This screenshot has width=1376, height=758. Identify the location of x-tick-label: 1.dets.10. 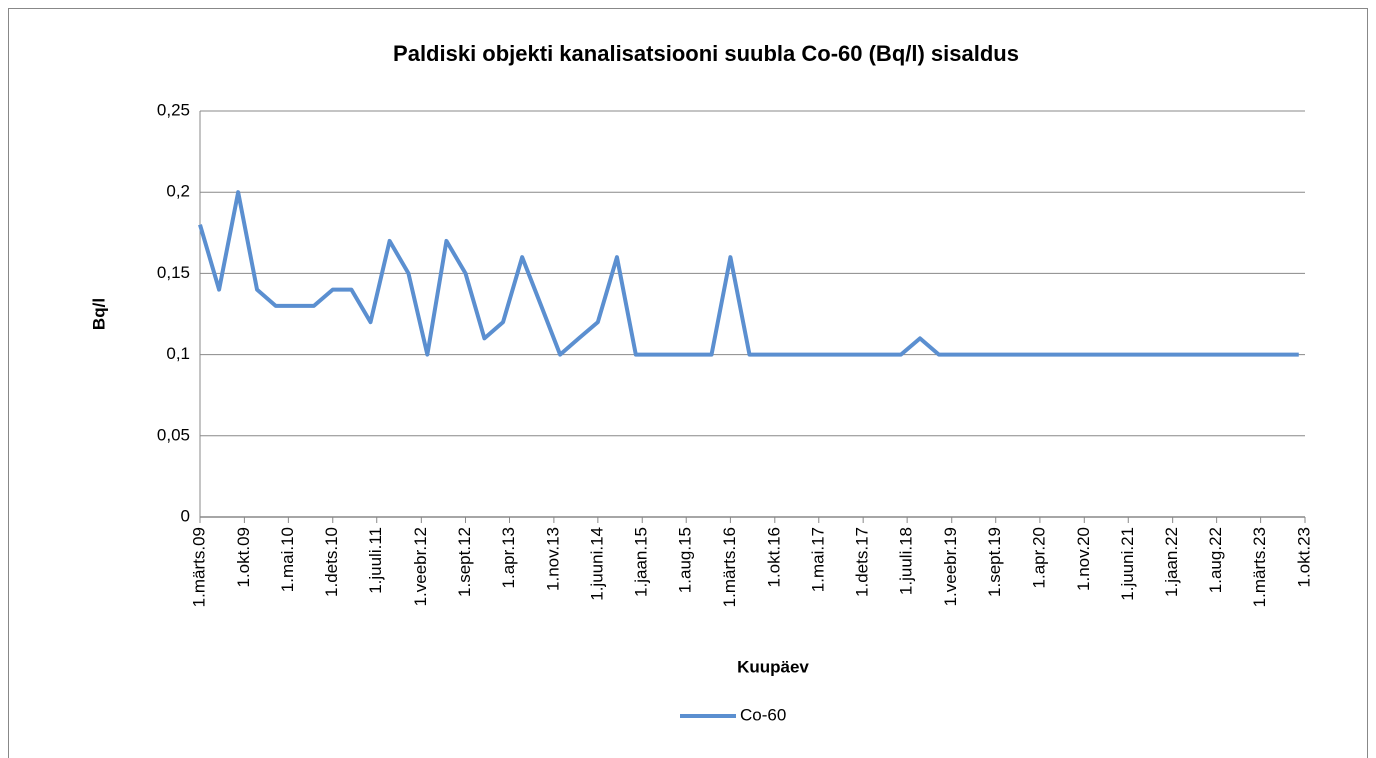
(331, 562).